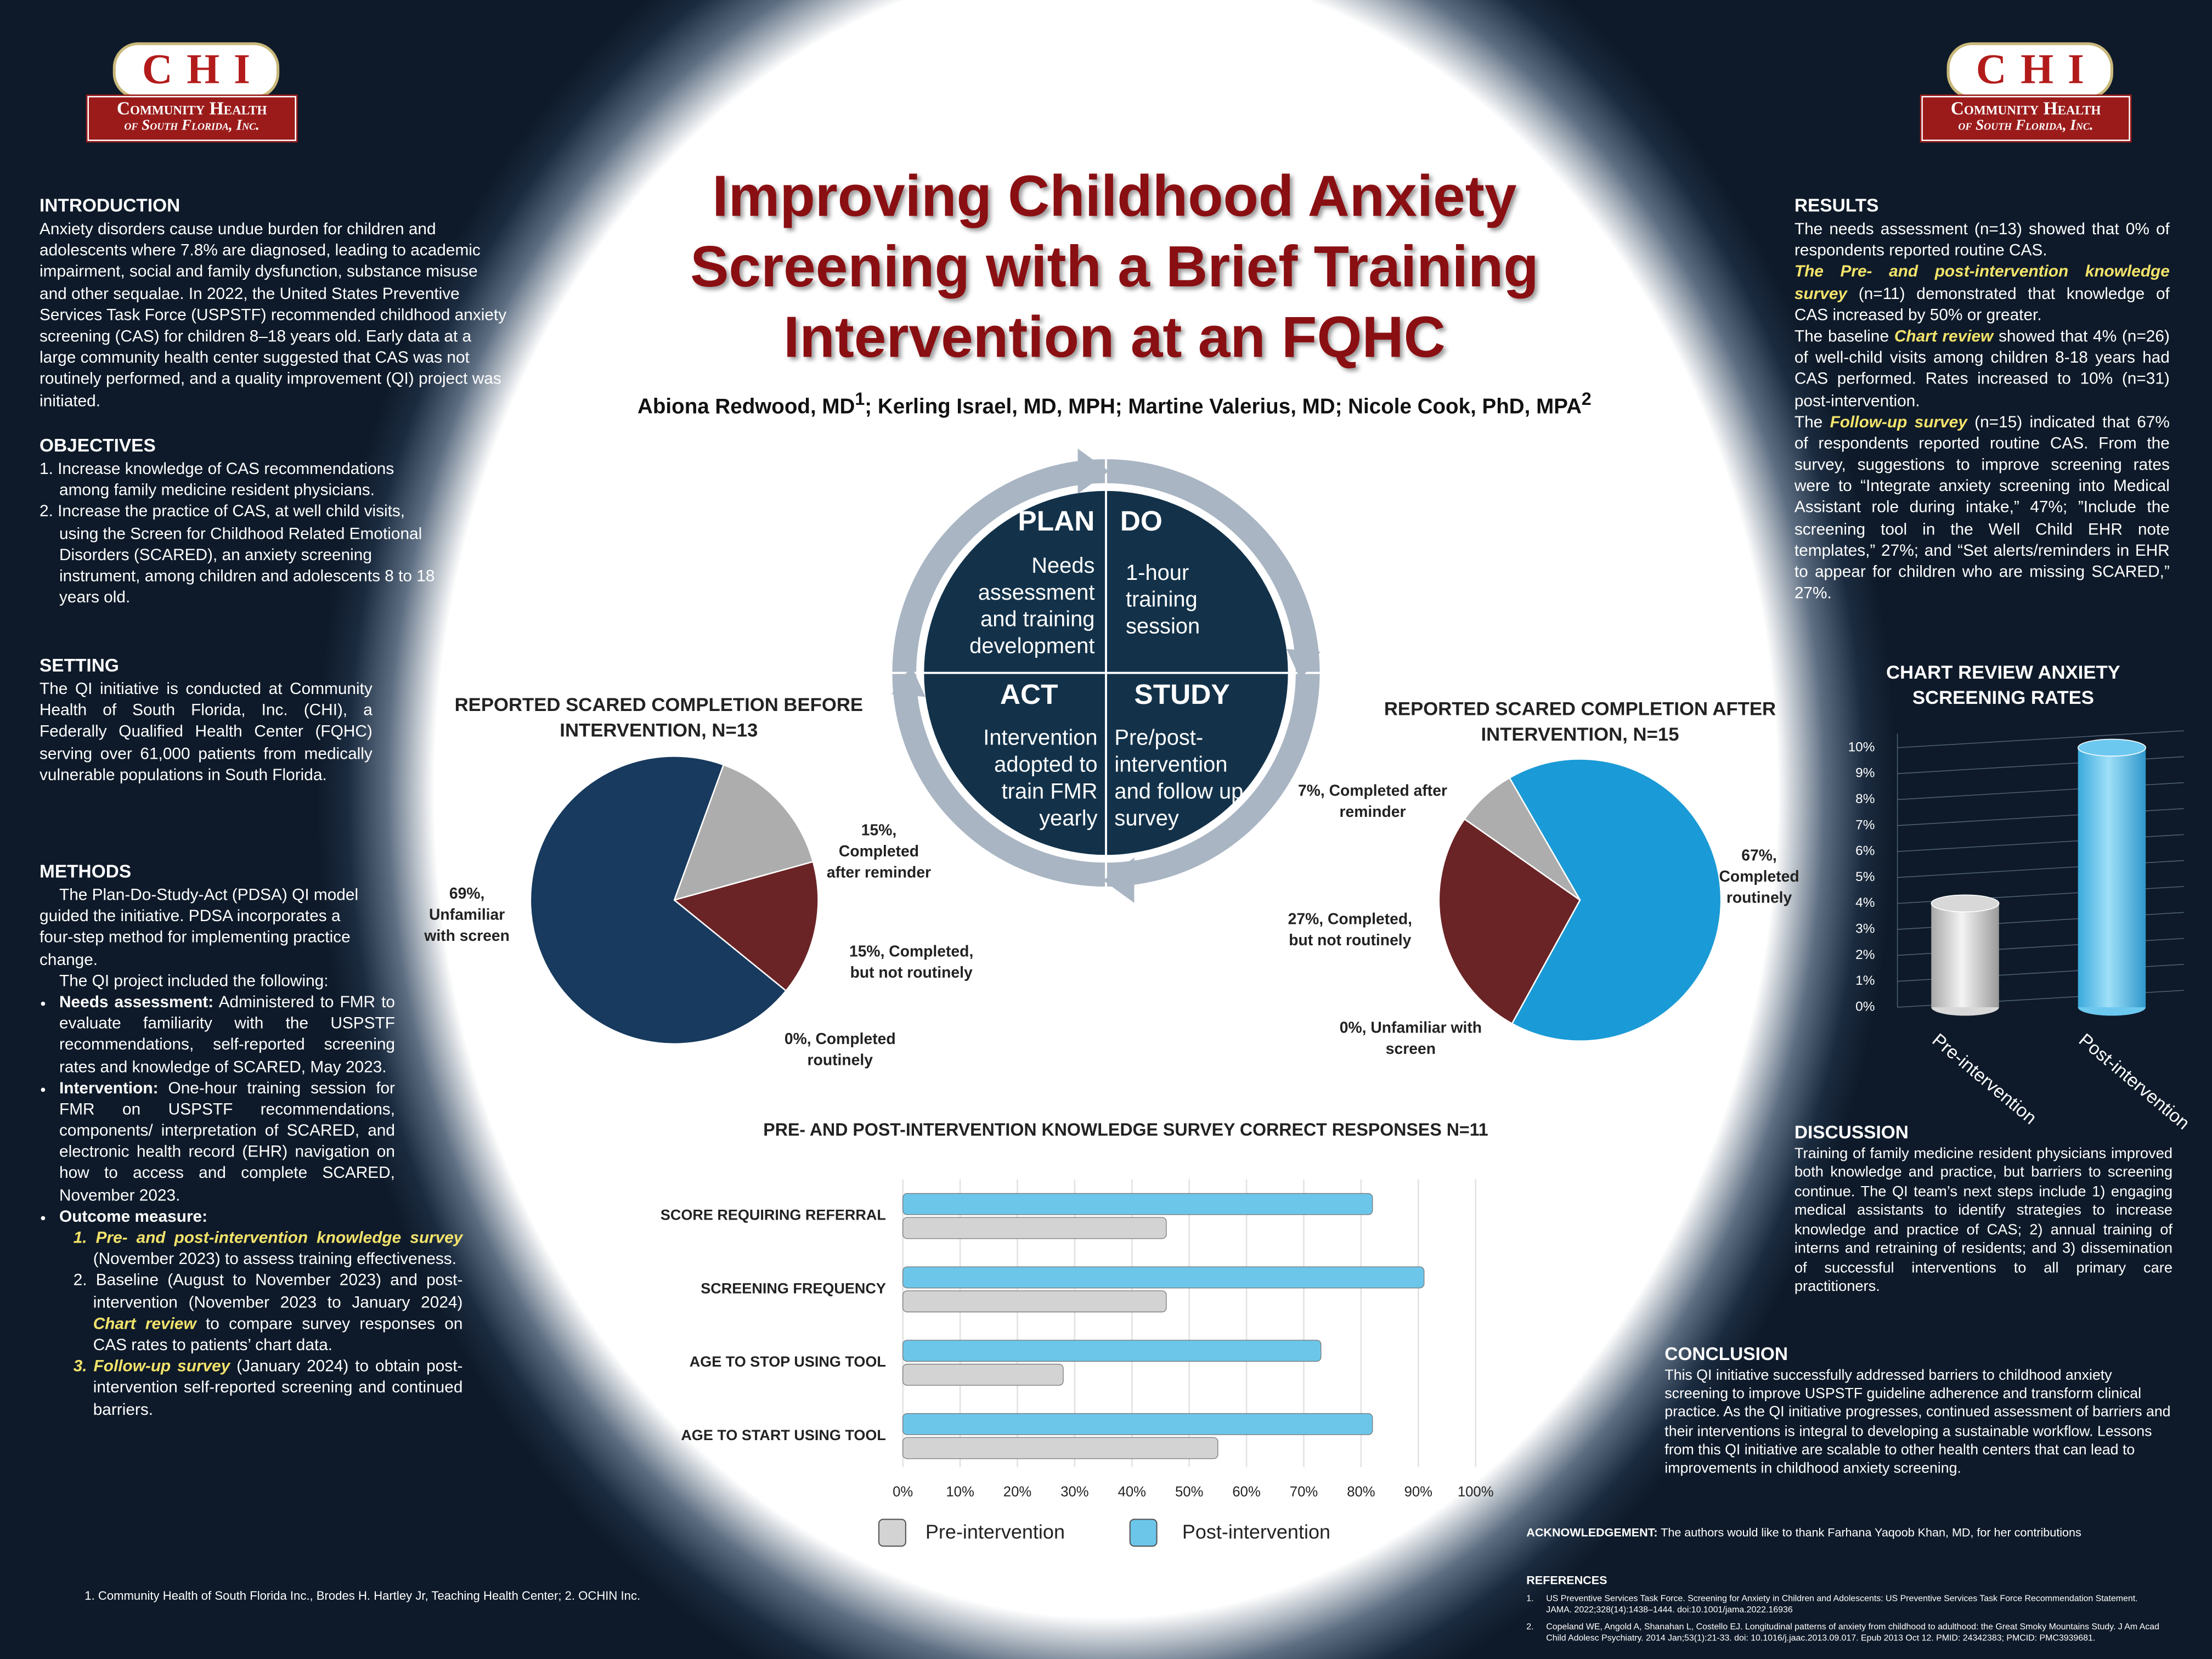 The image size is (2212, 1659). I want to click on section-heading: METHODS, so click(86, 871).